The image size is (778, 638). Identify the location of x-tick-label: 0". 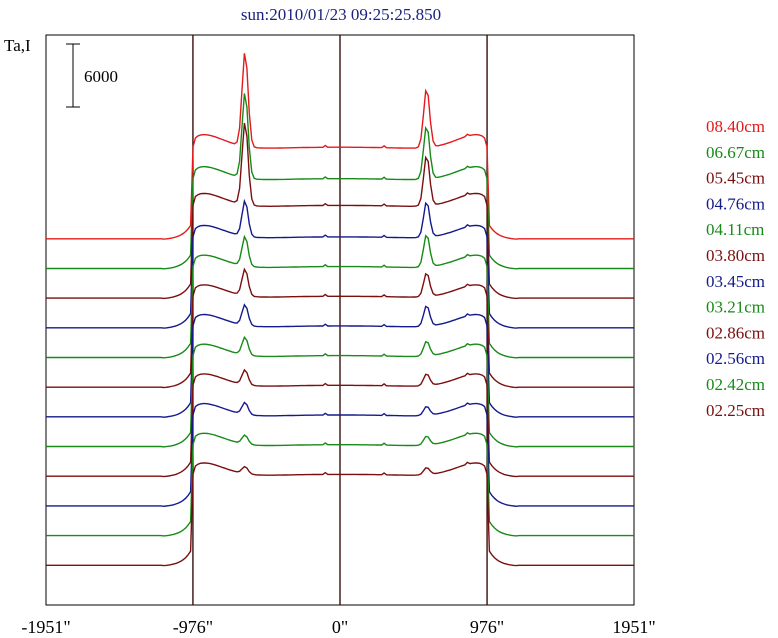
(340, 627).